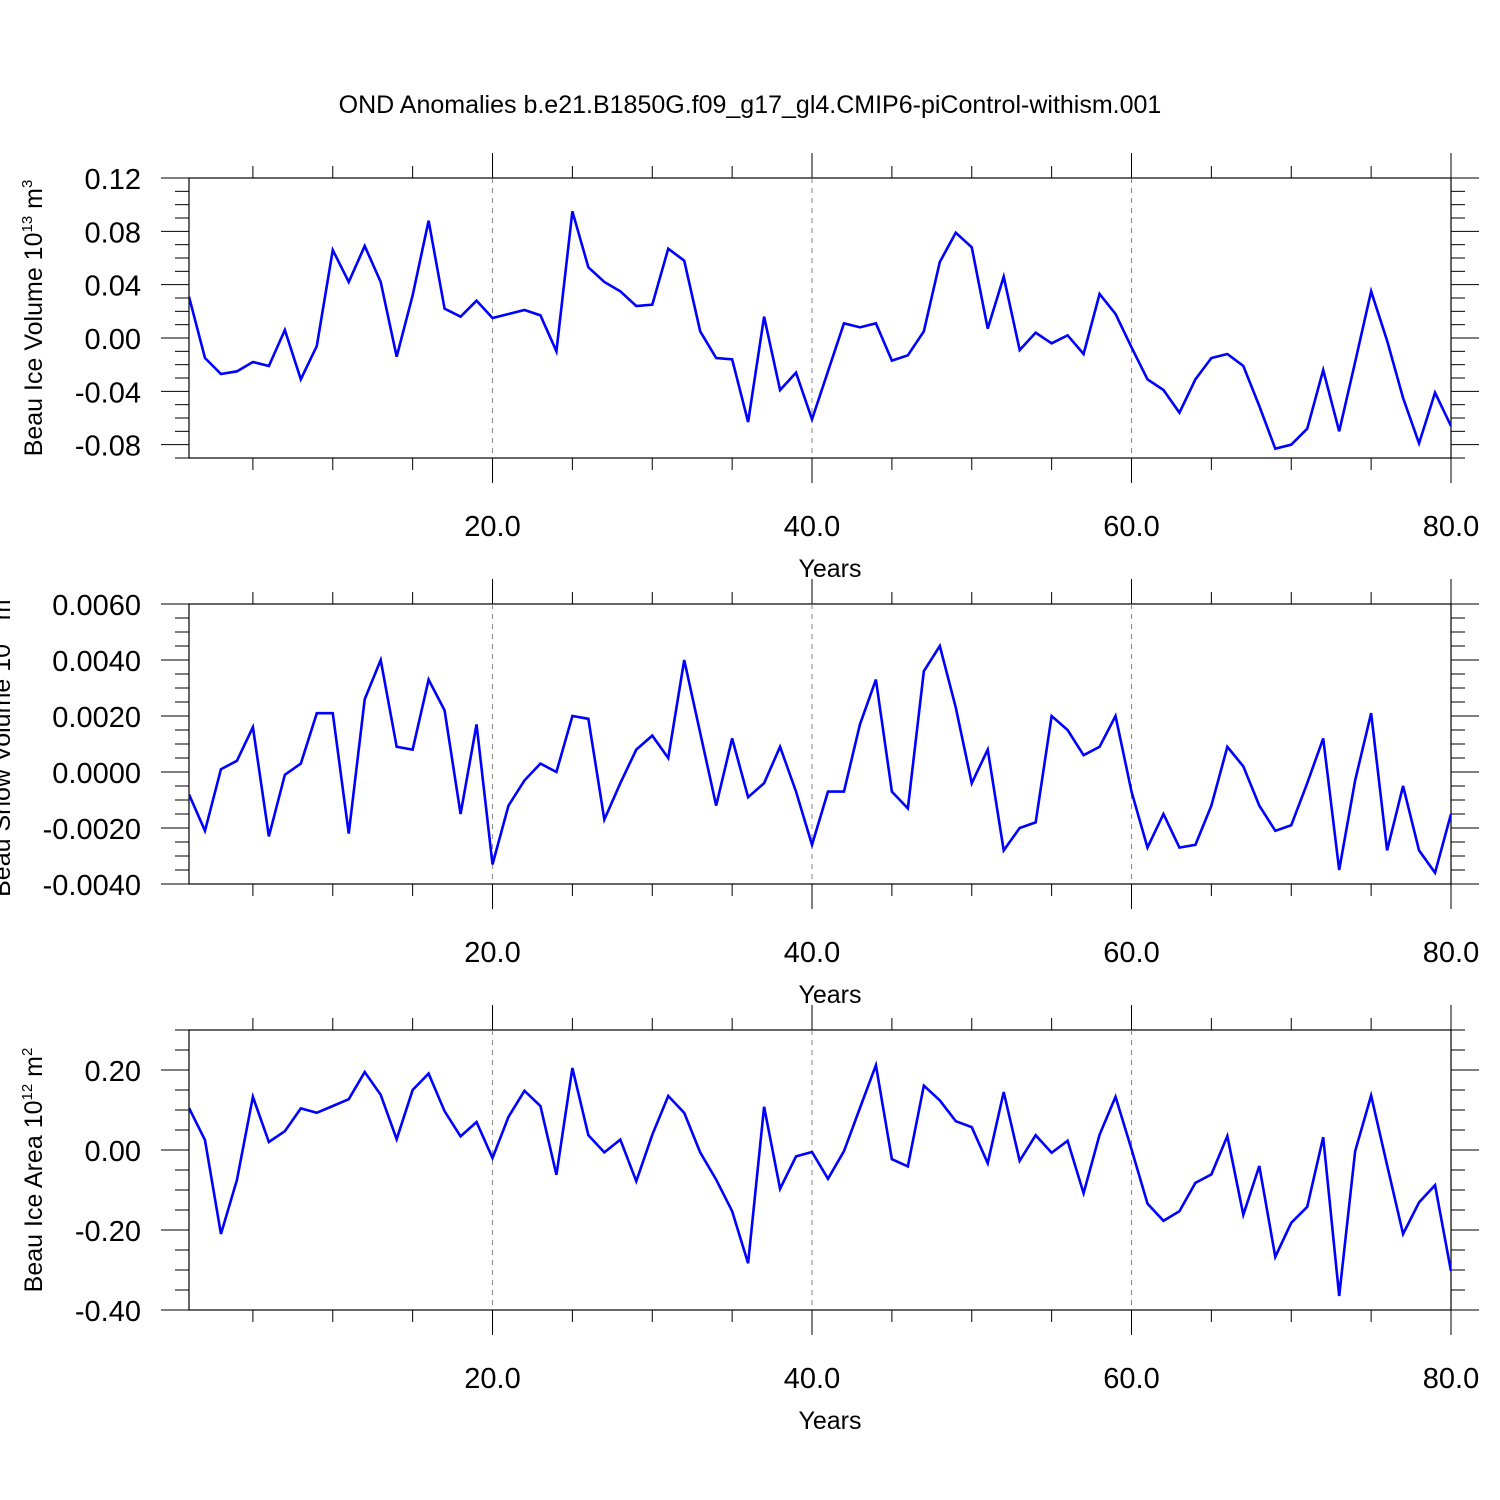  Describe the element at coordinates (96, 774) in the screenshot. I see `y-tick-label: 0.0000` at that location.